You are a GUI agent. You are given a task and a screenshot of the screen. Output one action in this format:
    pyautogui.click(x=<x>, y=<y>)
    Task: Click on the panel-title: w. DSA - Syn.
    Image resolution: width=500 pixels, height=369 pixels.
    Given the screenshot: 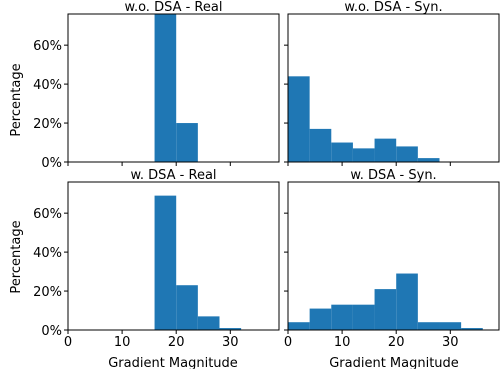 What is the action you would take?
    pyautogui.click(x=393, y=175)
    